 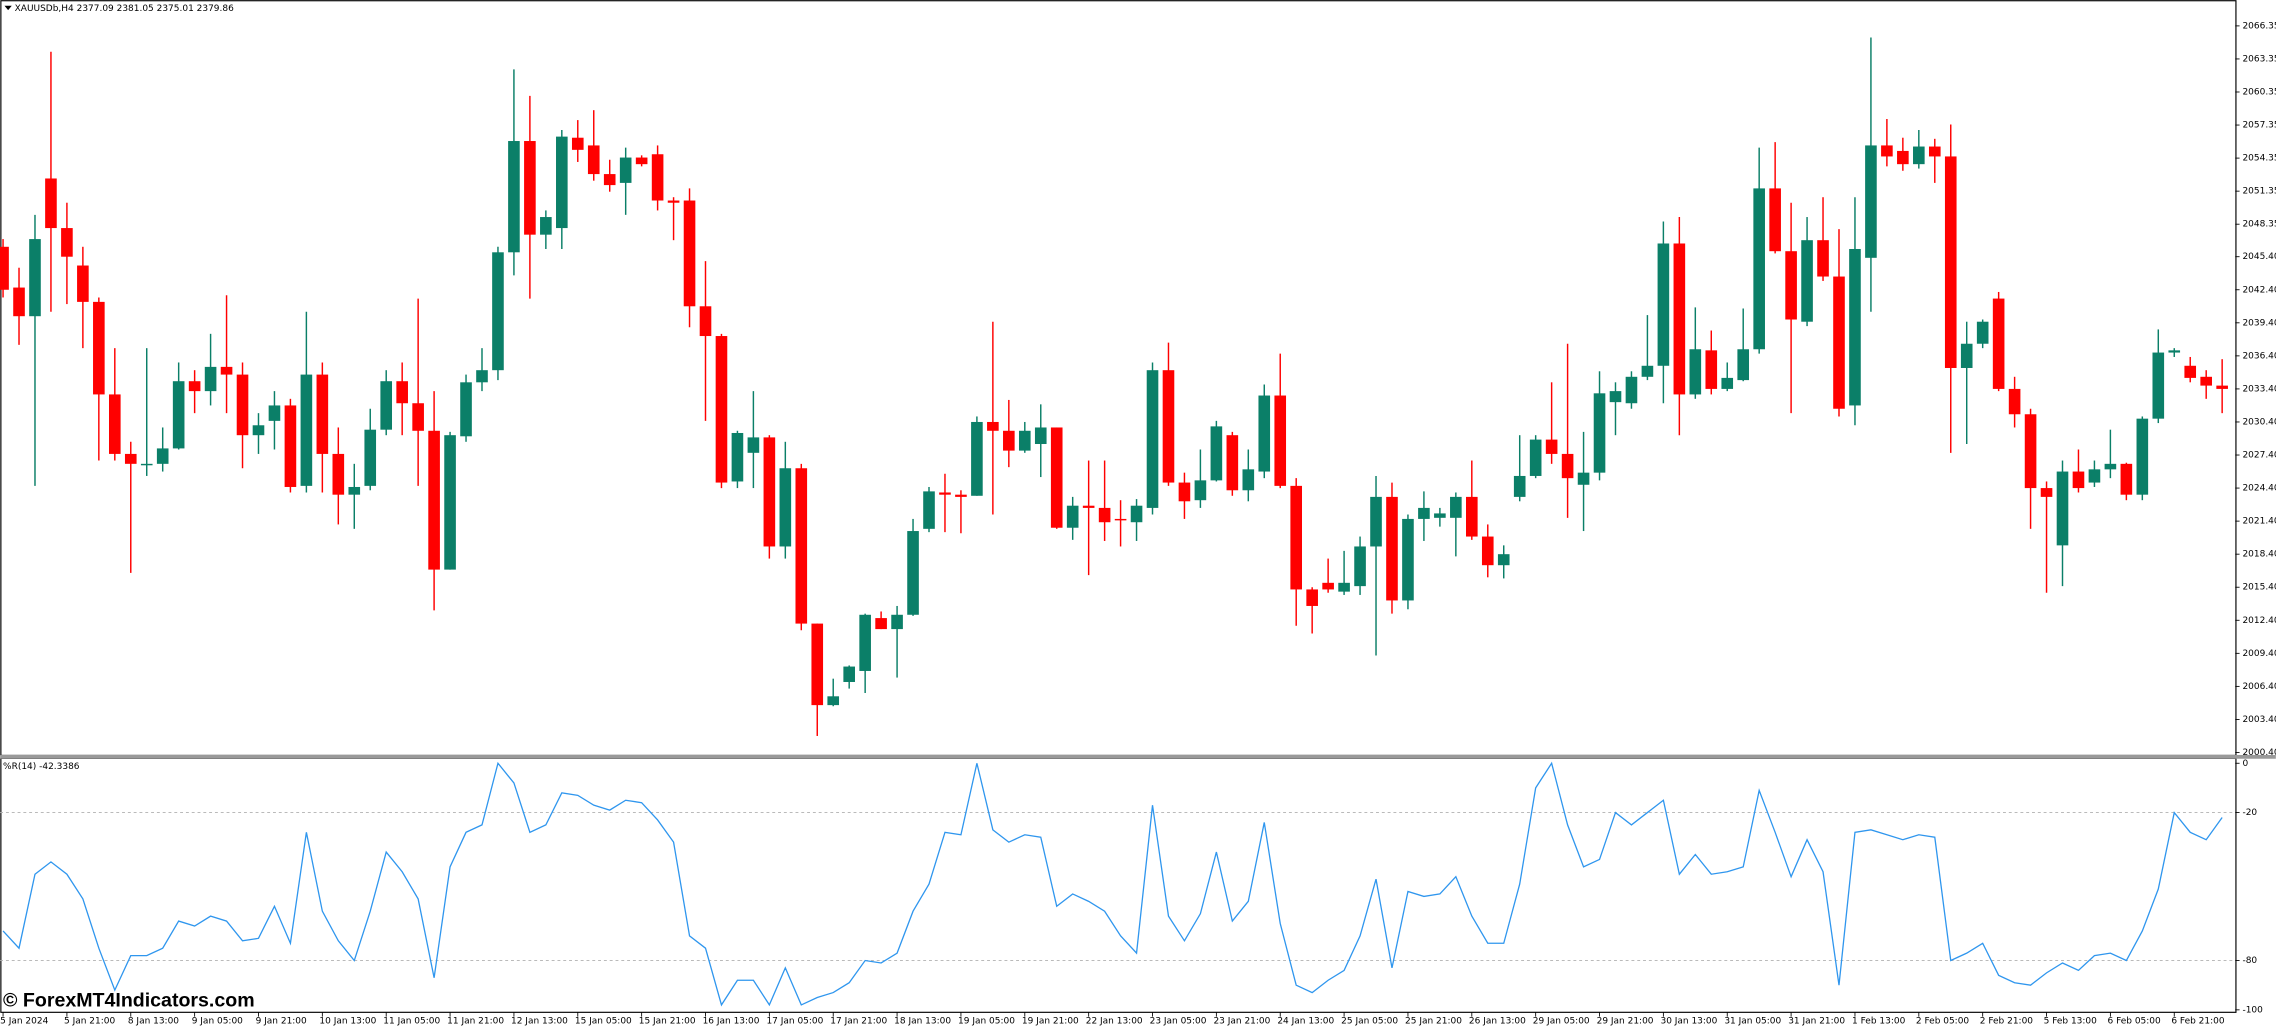 I want to click on y-tick-label: 2048.35, so click(x=2259, y=225).